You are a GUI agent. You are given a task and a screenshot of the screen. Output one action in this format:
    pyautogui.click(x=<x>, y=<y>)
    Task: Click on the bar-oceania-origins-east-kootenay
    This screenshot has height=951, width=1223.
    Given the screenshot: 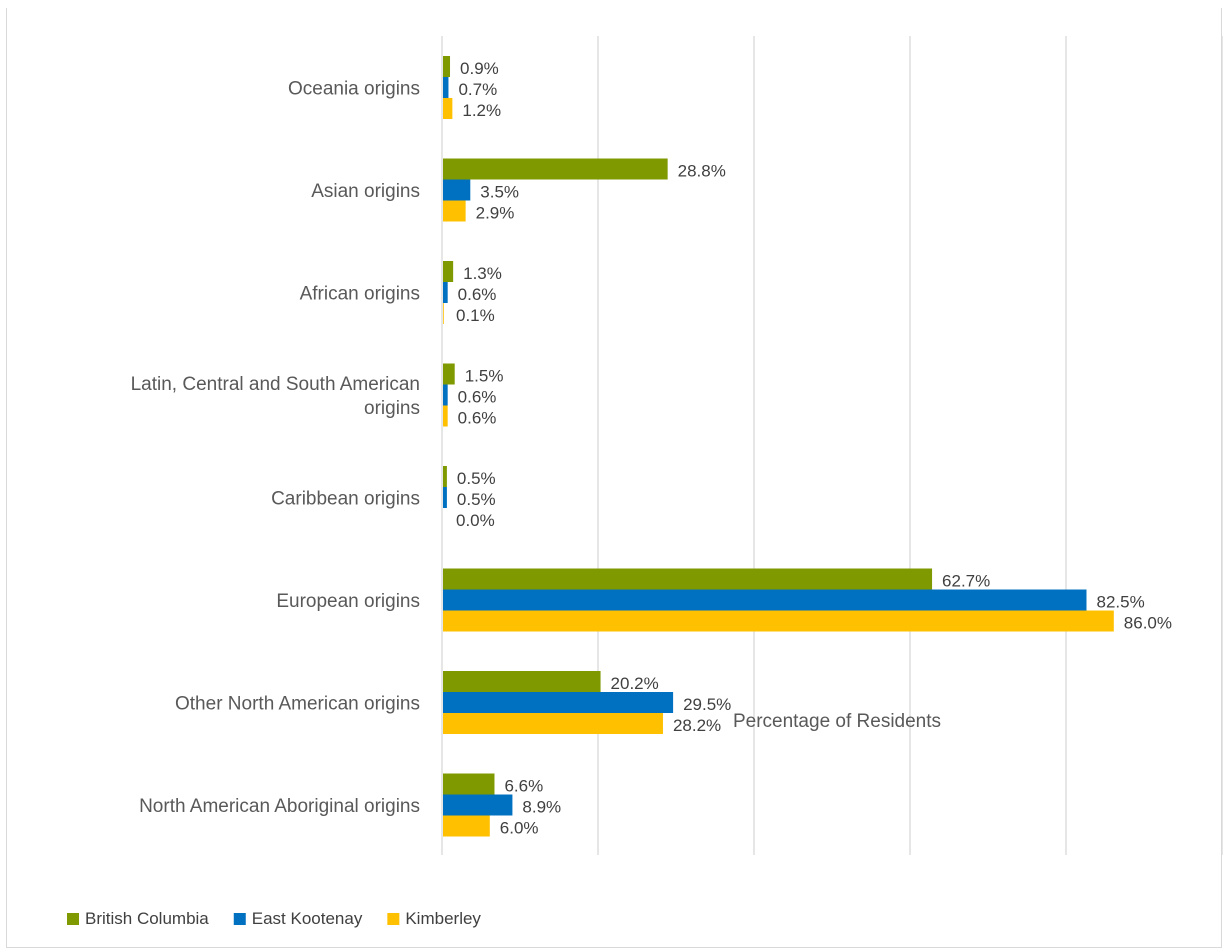 What is the action you would take?
    pyautogui.click(x=446, y=87)
    